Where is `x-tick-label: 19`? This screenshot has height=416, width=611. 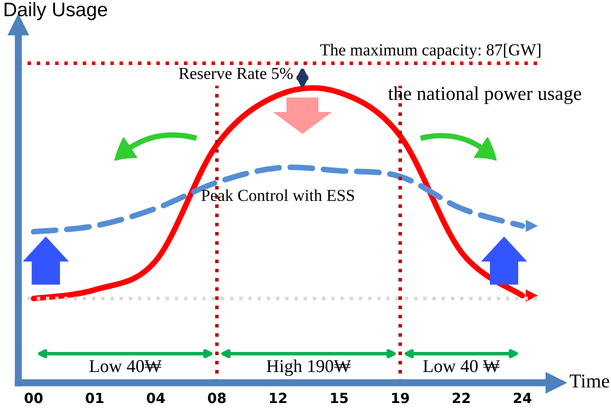 x-tick-label: 19 is located at coordinates (400, 398).